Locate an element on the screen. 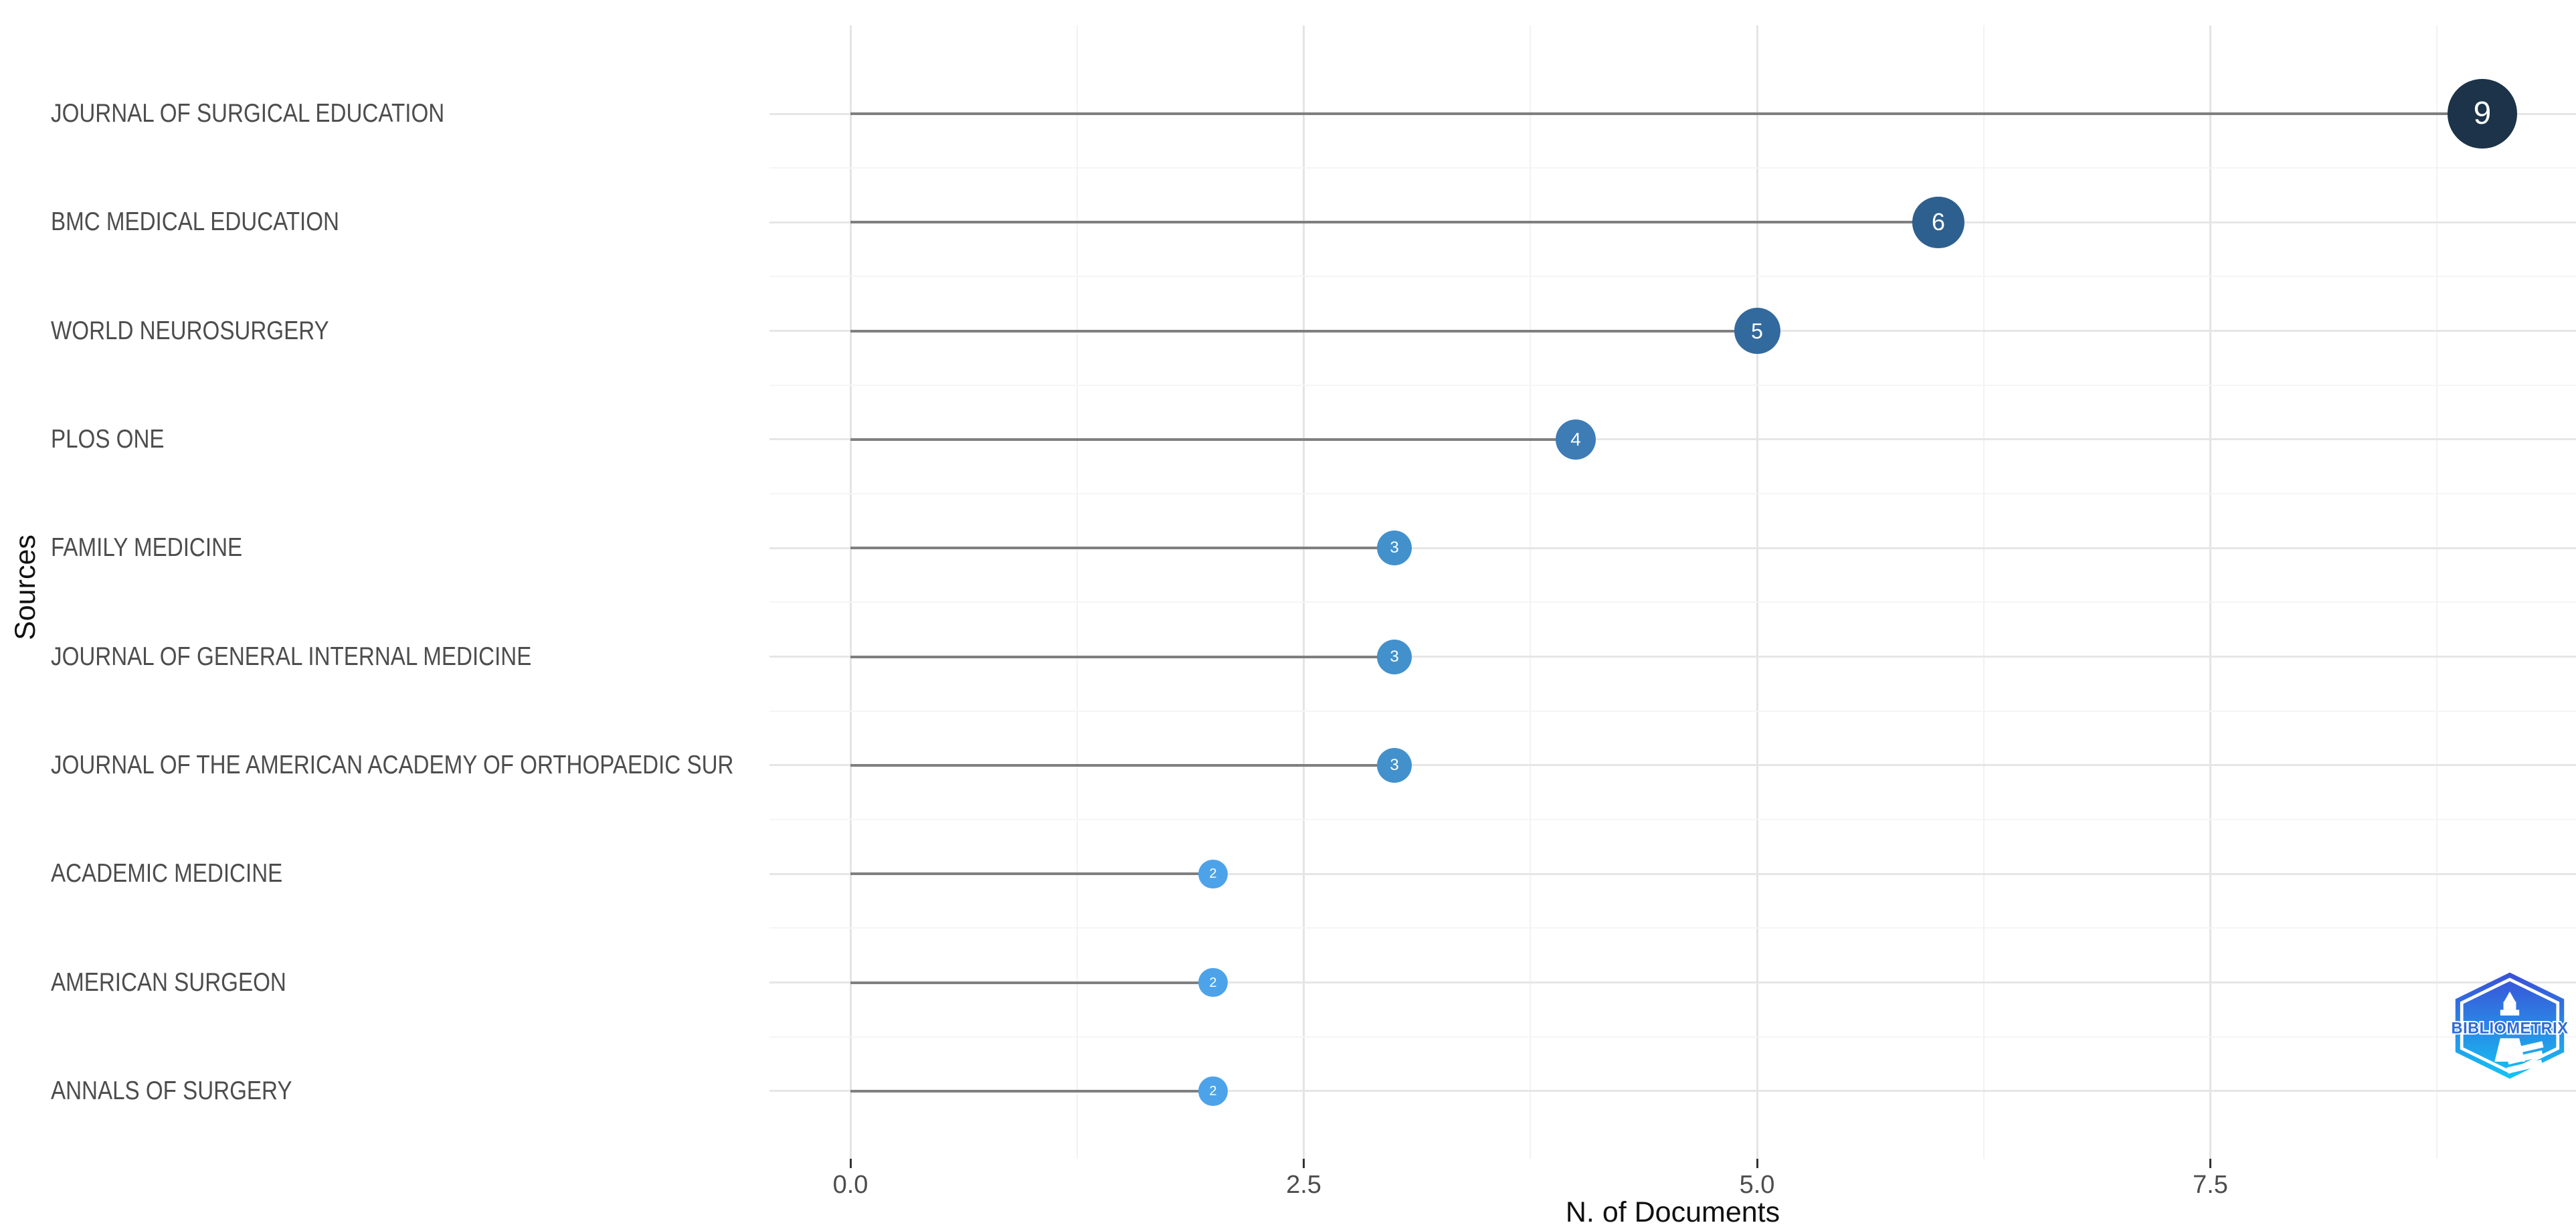 The image size is (2576, 1229). category-label: ANNALS OF SURGERY is located at coordinates (171, 1090).